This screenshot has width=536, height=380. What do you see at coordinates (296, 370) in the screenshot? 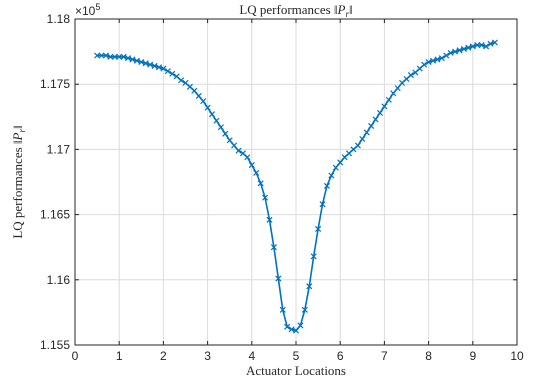
I see `x-axis-title: Actuator Locations` at bounding box center [296, 370].